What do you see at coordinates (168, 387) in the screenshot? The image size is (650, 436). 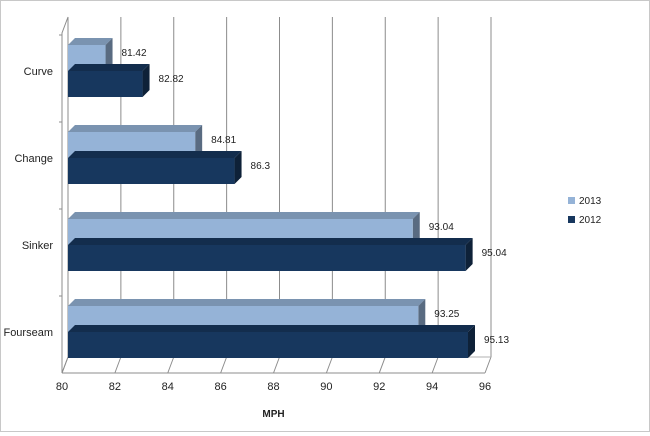 I see `x-tick-label: 84` at bounding box center [168, 387].